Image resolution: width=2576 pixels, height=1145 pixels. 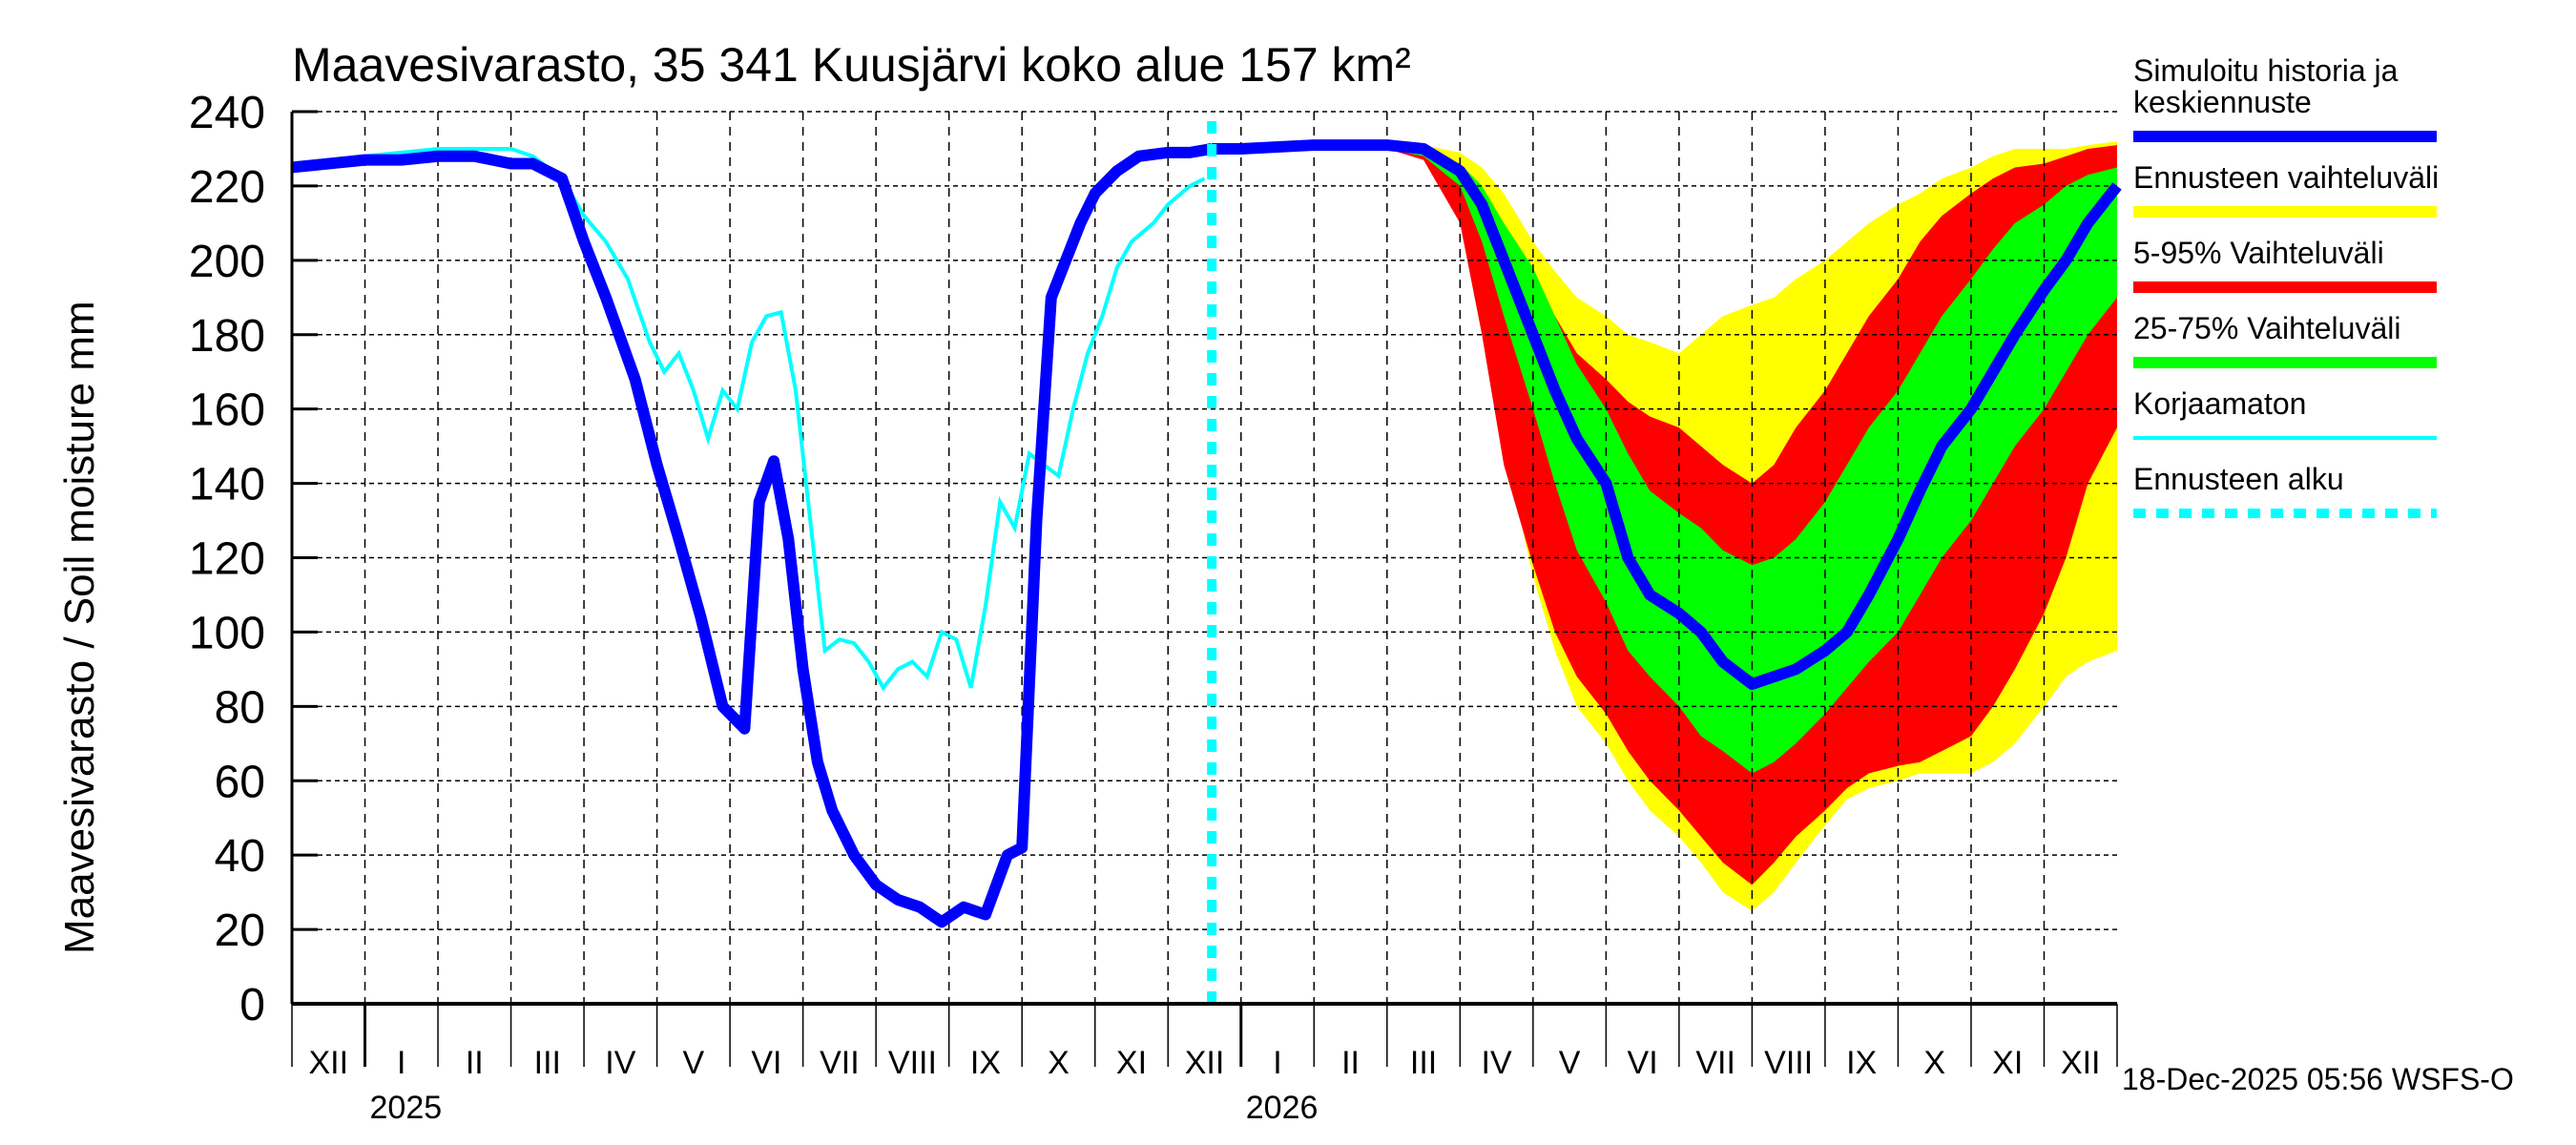 I want to click on legend-label: keskiennuste, so click(x=2222, y=102).